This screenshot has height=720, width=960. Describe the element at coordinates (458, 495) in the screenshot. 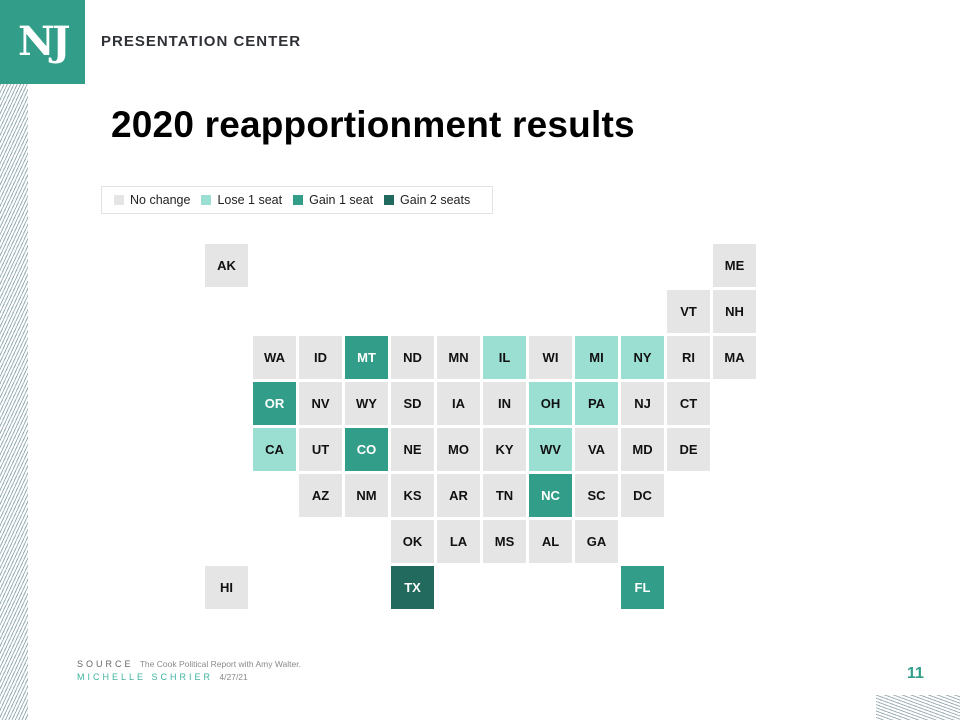

I see `state-tile-ar: AR` at that location.